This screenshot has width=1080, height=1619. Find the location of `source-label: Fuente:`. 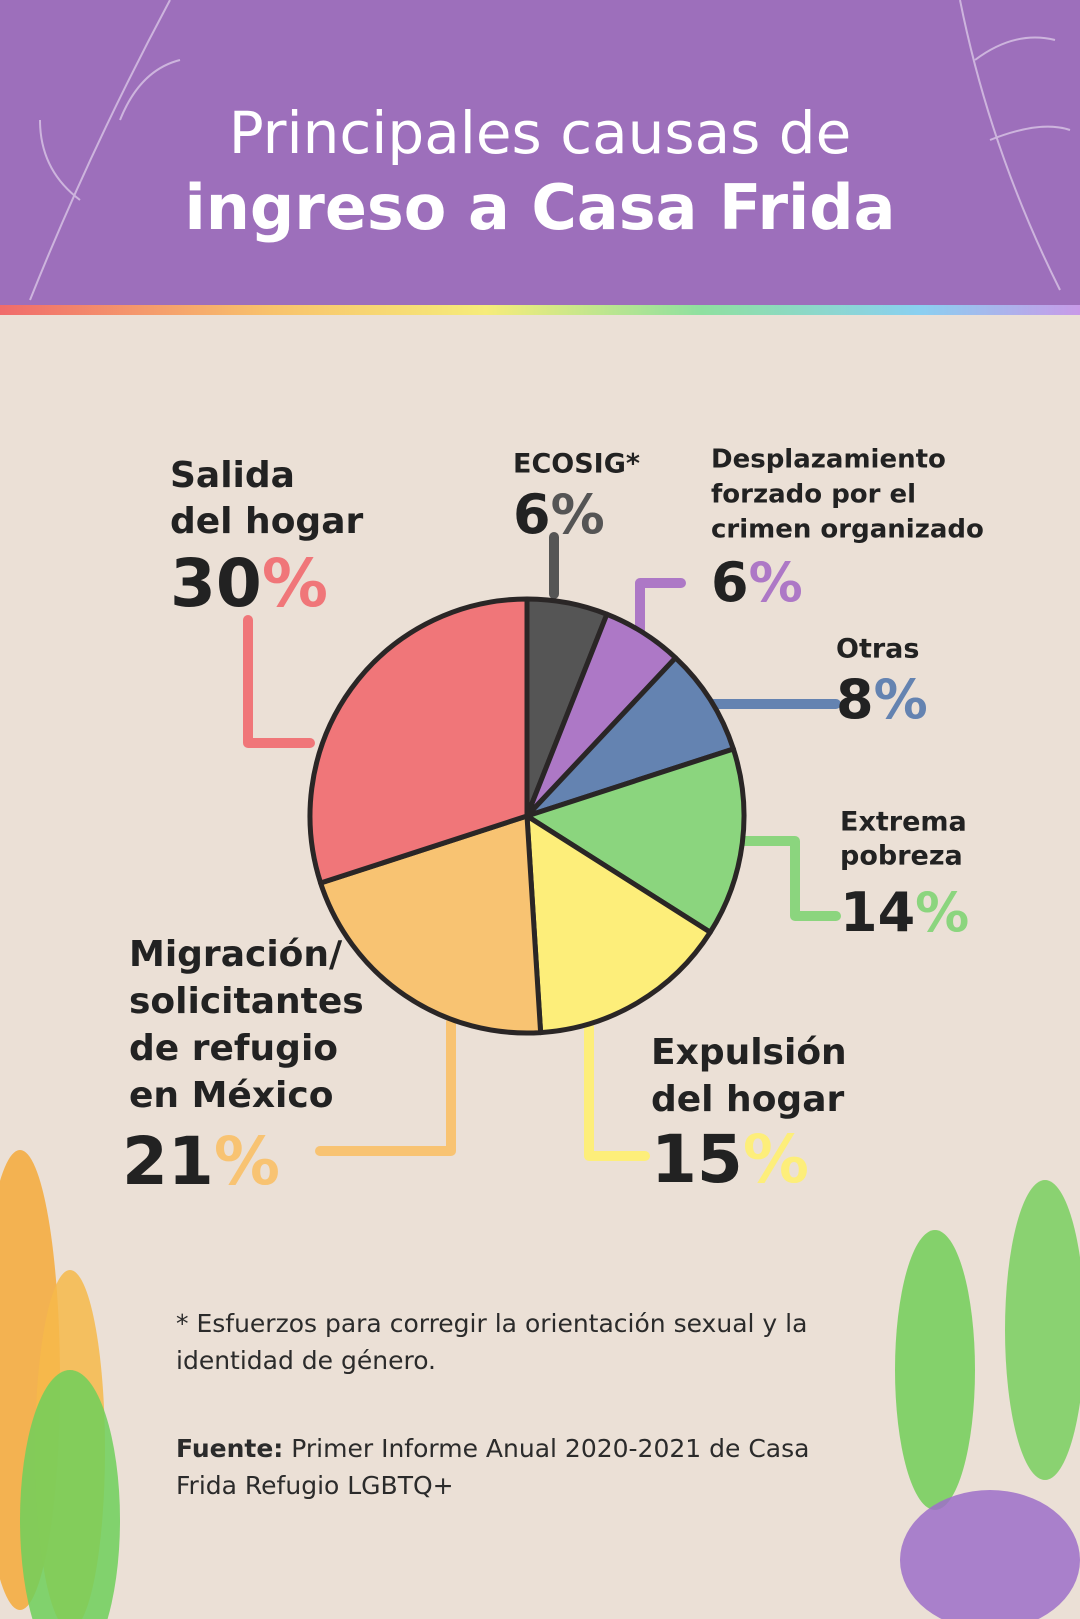

source-label: Fuente: is located at coordinates (230, 1448).